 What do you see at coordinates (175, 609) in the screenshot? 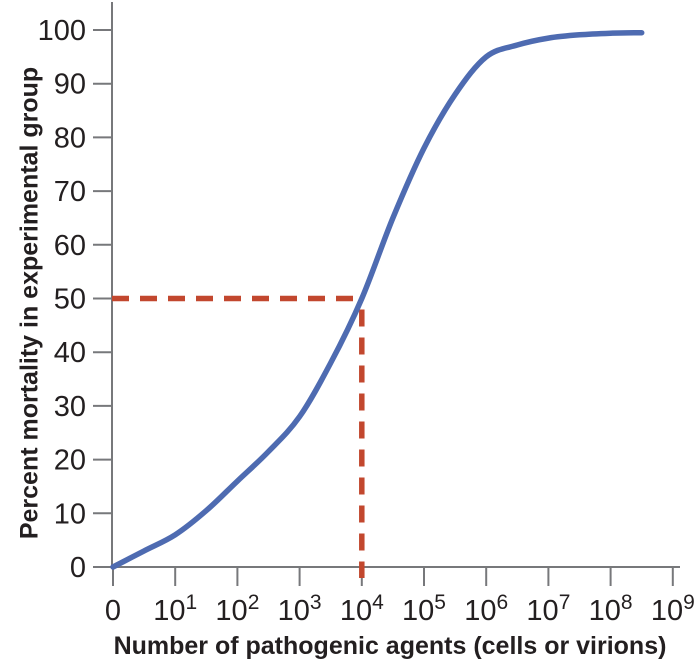
I see `x-tick-label: 10¹` at bounding box center [175, 609].